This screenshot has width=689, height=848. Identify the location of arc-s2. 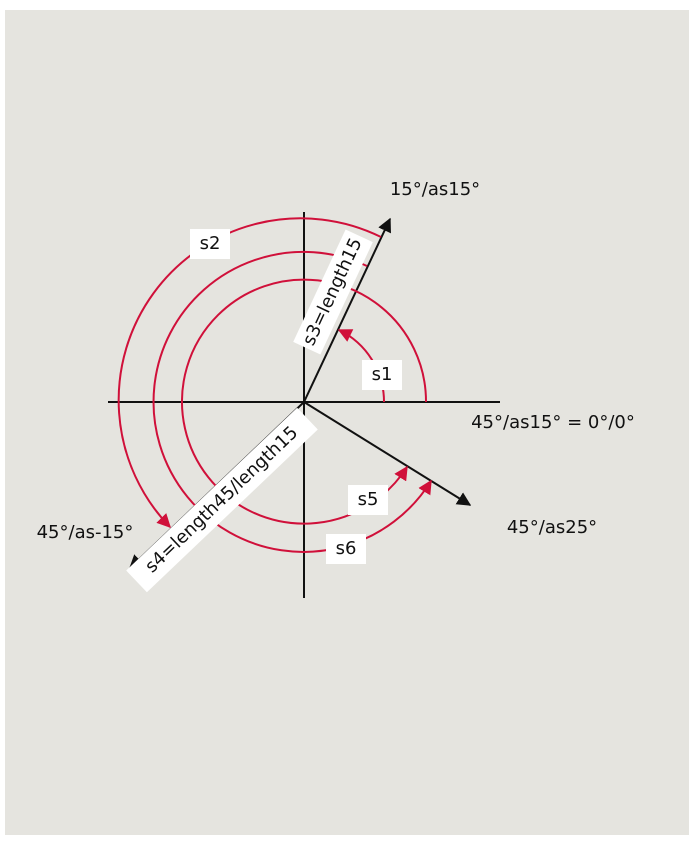
(249, 373).